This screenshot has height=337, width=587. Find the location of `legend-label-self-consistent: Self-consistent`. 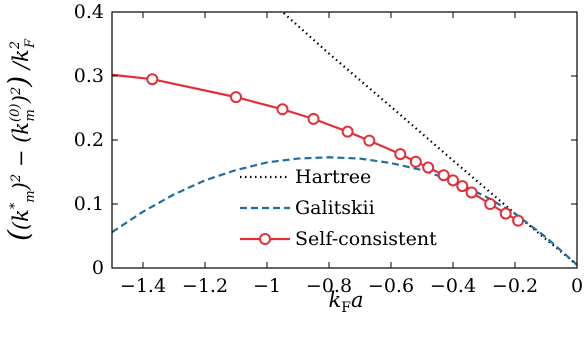

legend-label-self-consistent: Self-consistent is located at coordinates (366, 239).